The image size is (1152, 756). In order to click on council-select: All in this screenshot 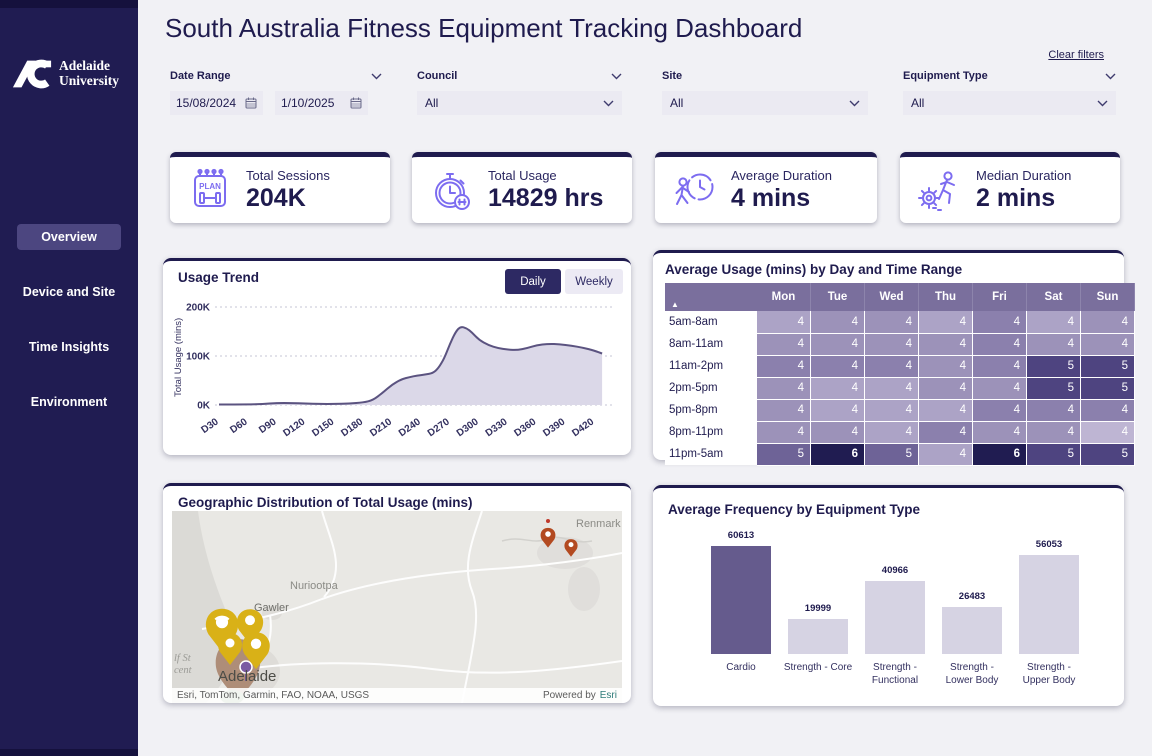, I will do `click(519, 103)`.